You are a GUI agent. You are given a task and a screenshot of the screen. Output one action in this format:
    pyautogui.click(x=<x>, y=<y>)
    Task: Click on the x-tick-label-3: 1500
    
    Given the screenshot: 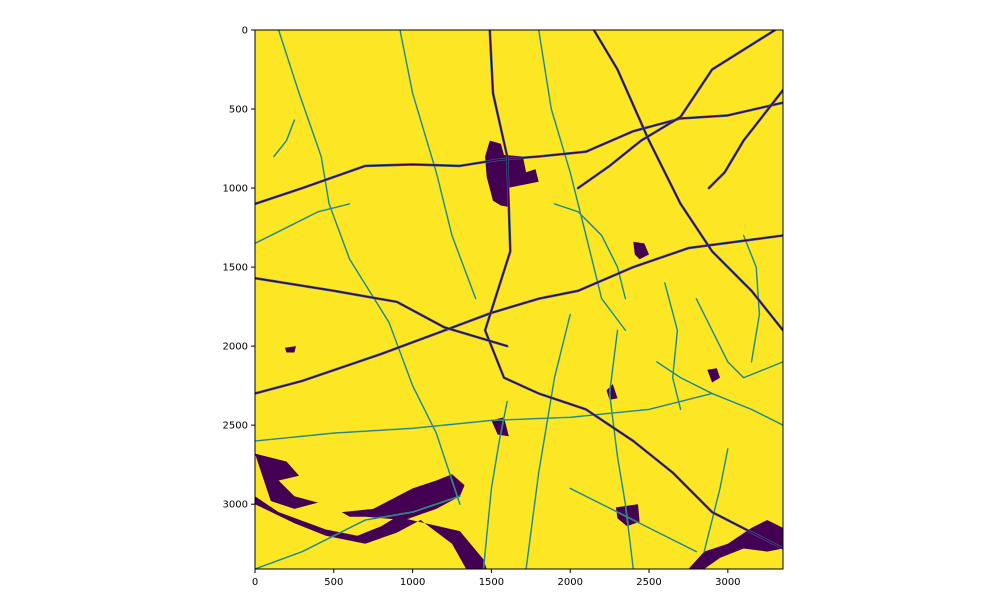 What is the action you would take?
    pyautogui.click(x=491, y=582)
    